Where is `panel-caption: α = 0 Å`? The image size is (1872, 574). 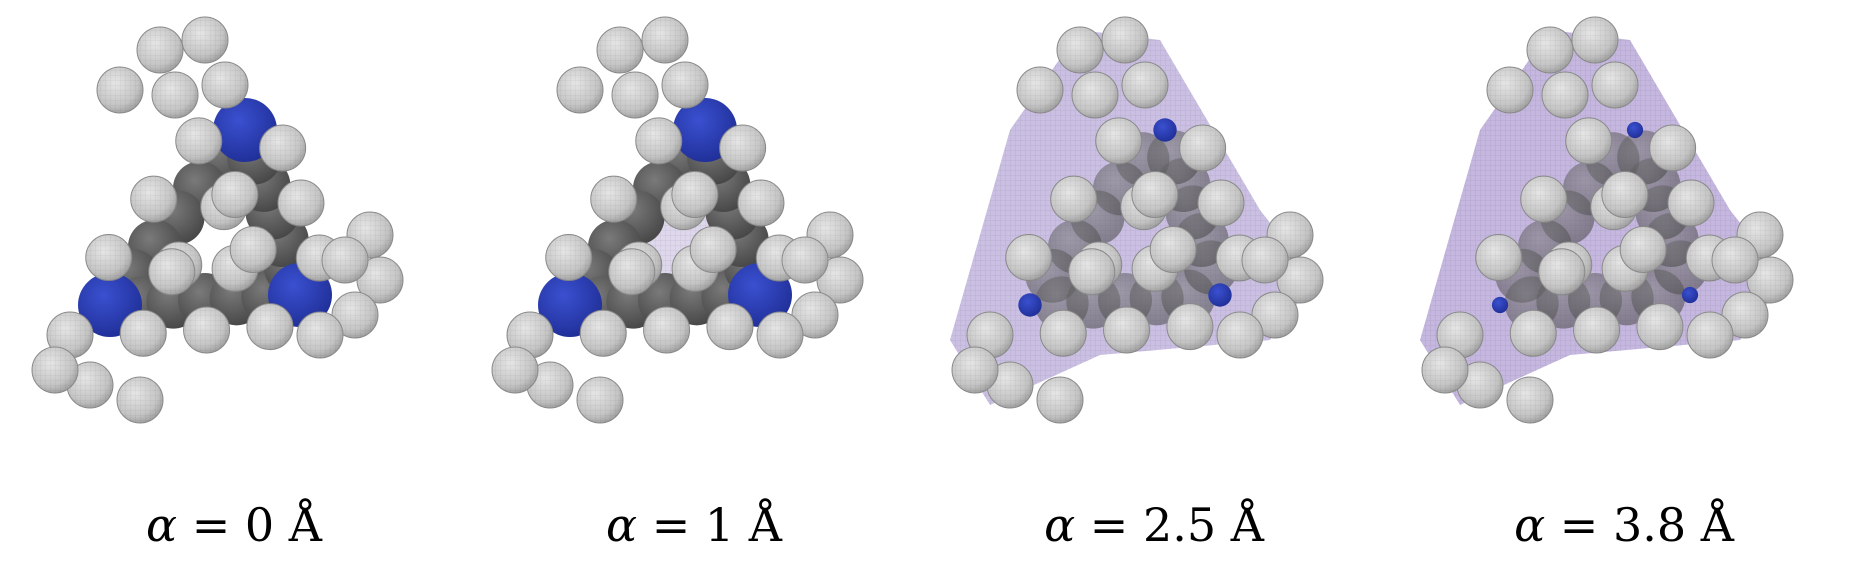
panel-caption: α = 0 Å is located at coordinates (234, 525).